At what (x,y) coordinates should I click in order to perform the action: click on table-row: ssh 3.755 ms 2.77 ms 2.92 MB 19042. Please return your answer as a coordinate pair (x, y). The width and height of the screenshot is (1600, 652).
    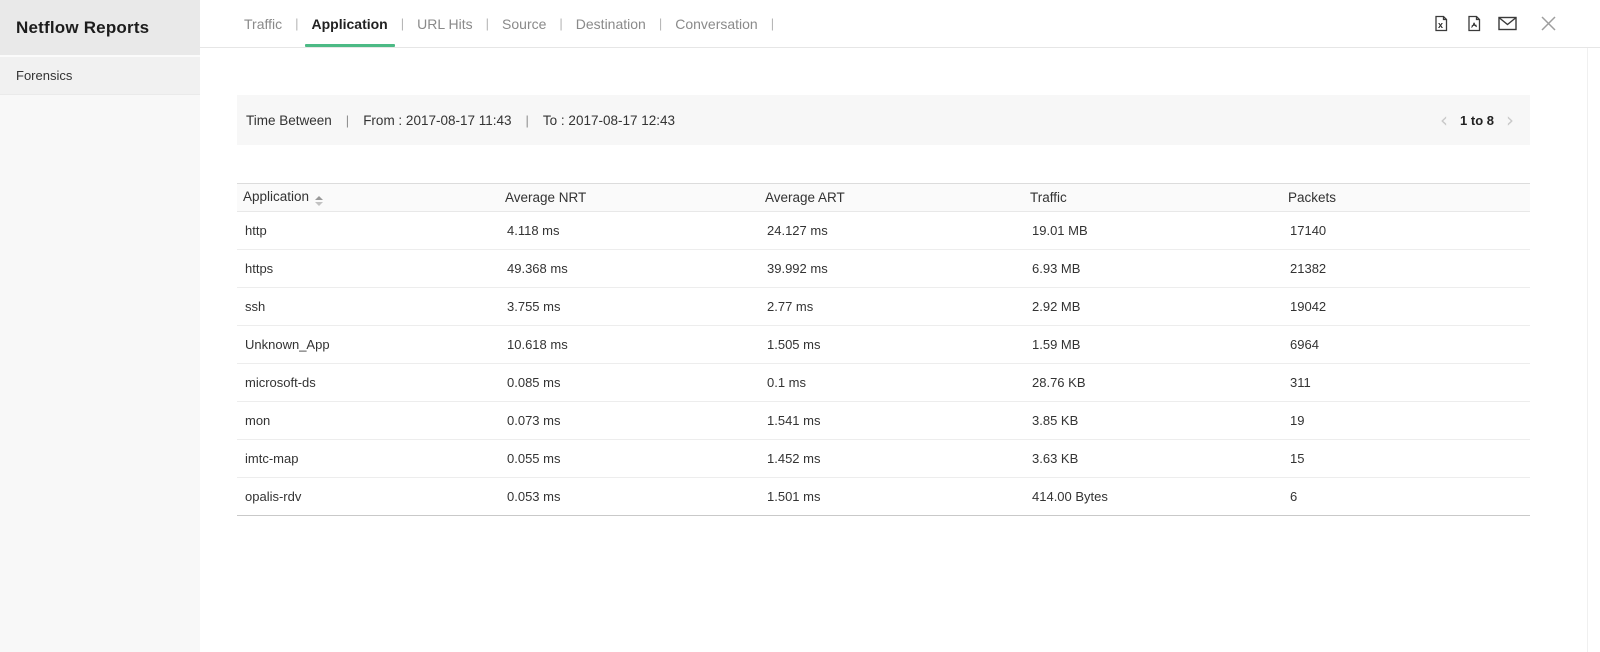
    Looking at the image, I should click on (883, 306).